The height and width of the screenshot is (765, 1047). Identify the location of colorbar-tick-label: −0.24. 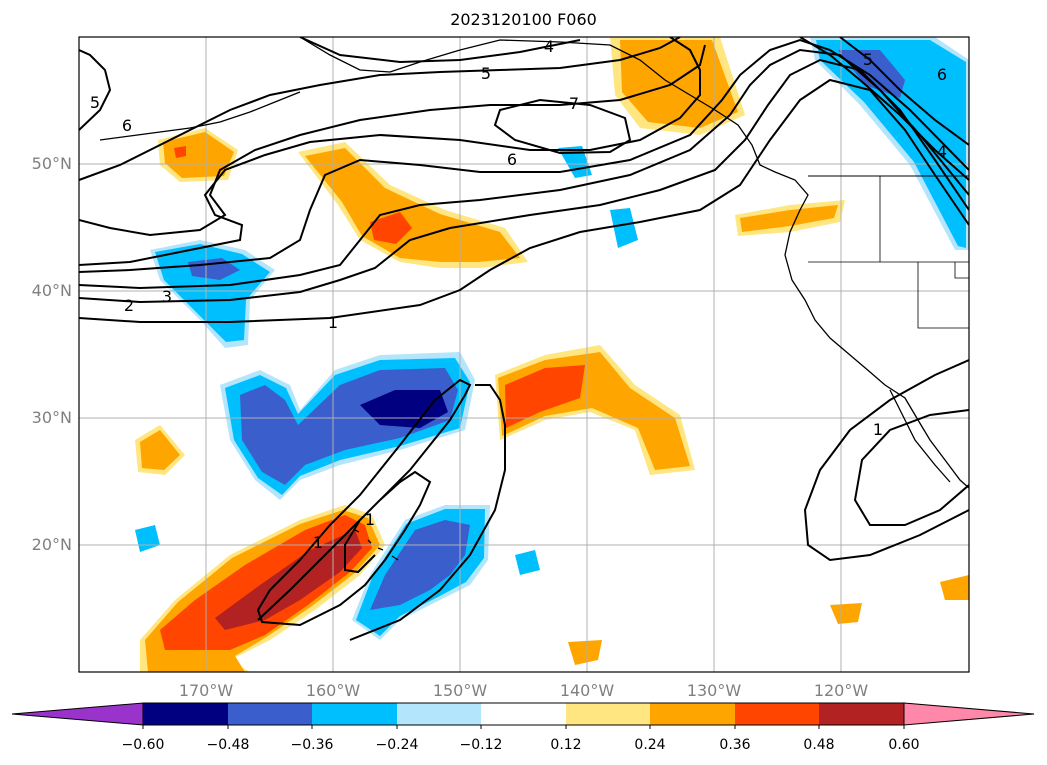
(397, 745).